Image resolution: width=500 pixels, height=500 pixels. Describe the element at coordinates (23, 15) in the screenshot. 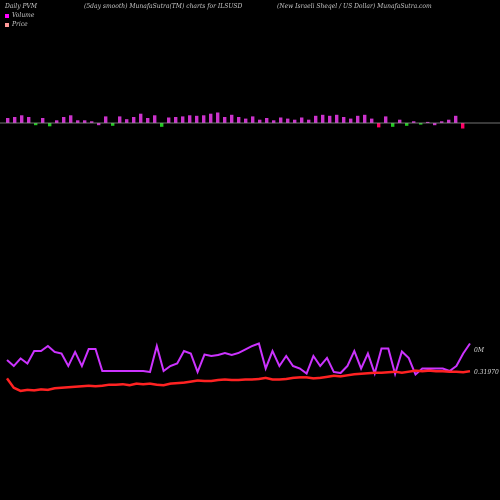

I see `legend-volume-label: Volume` at that location.